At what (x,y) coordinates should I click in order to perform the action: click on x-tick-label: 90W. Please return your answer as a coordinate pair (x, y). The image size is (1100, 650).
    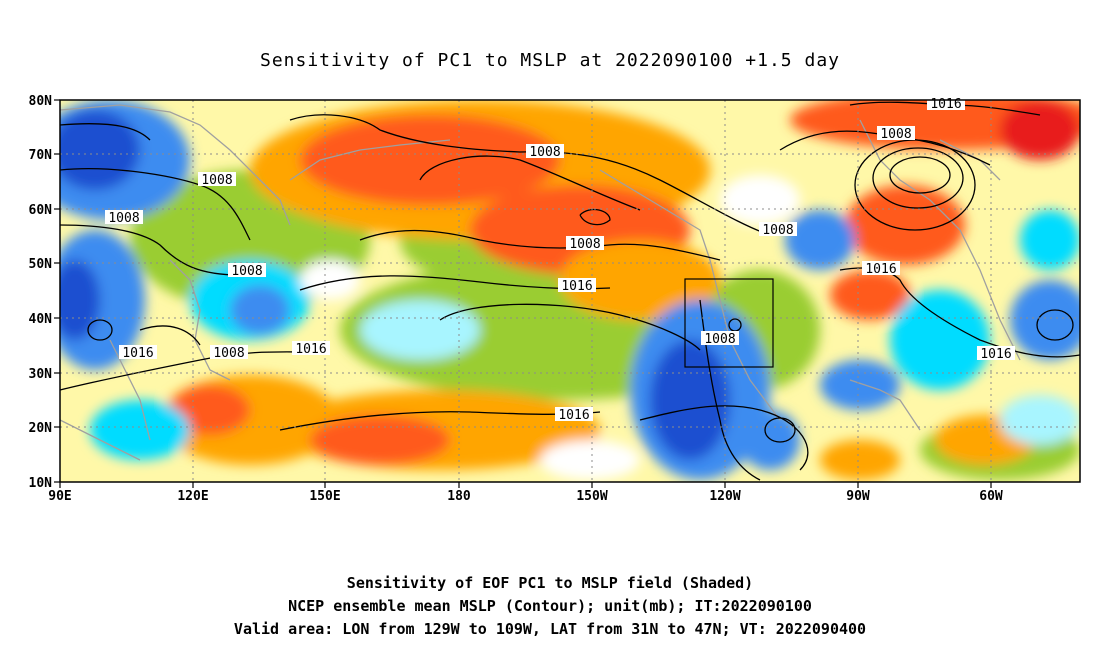
    Looking at the image, I should click on (858, 496).